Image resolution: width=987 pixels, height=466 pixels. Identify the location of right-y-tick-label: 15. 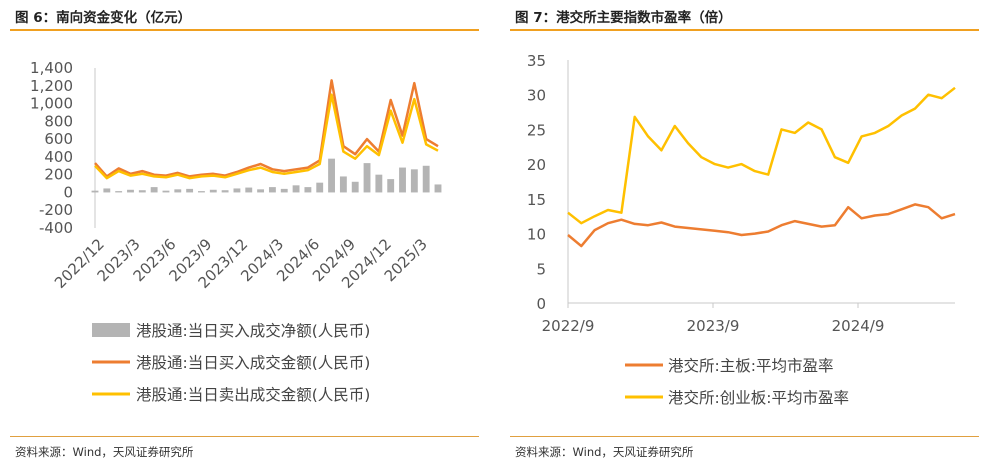
(536, 200).